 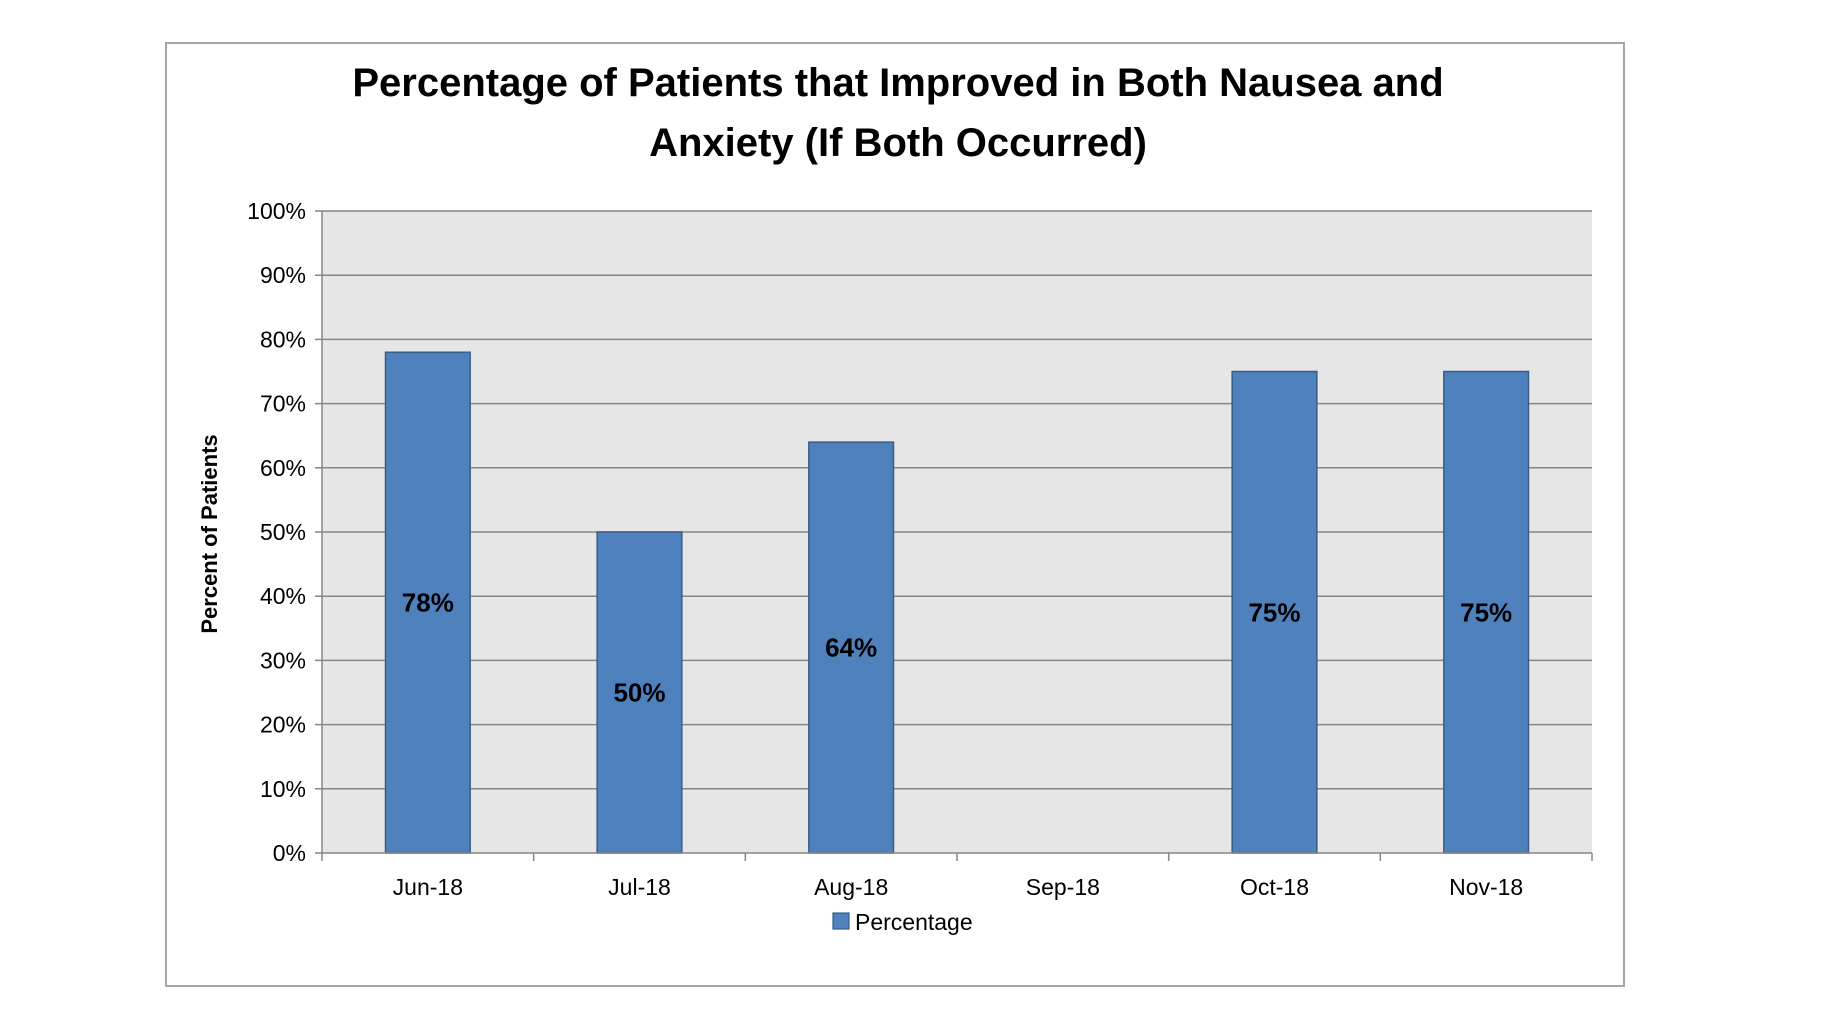 I want to click on y-tick-label: 100%, so click(x=276, y=211).